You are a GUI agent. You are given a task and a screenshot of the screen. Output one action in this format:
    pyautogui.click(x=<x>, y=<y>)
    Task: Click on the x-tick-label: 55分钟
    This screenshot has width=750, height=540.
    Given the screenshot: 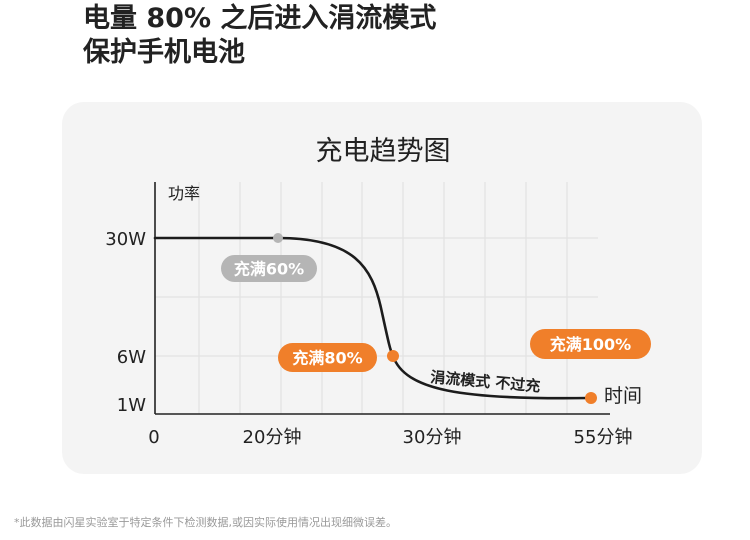 What is the action you would take?
    pyautogui.click(x=603, y=437)
    